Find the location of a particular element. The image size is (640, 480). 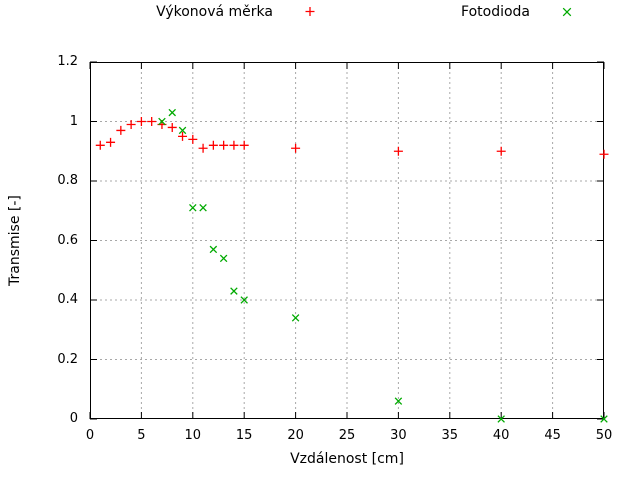

plus-marker-path is located at coordinates (310, 11).